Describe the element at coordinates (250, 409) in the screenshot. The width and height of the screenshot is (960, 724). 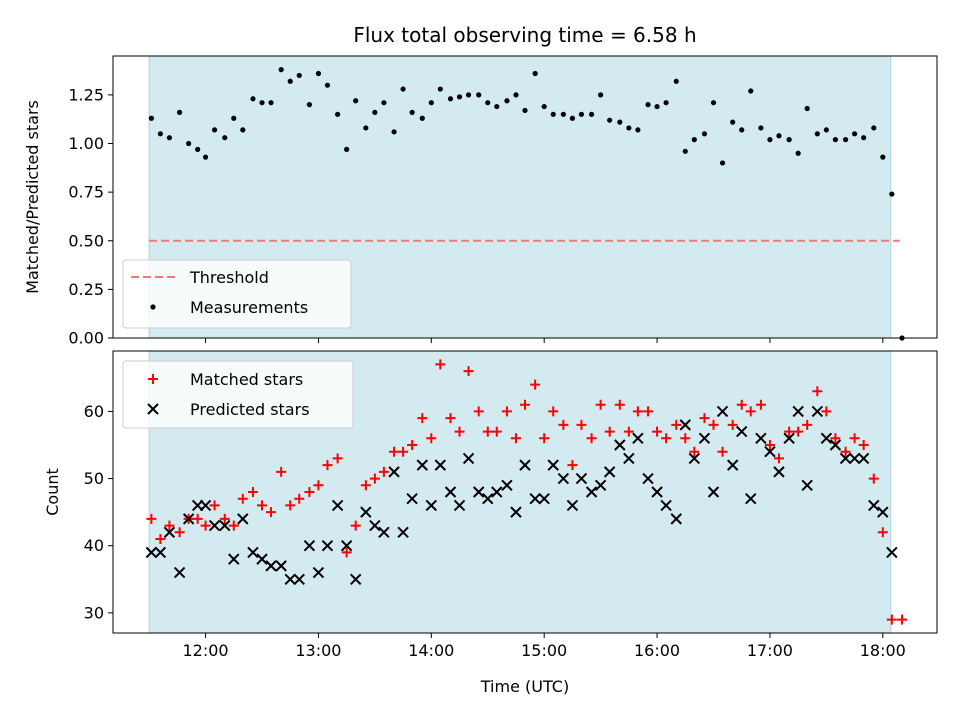
I see `legend-predicted-label: Predicted stars` at that location.